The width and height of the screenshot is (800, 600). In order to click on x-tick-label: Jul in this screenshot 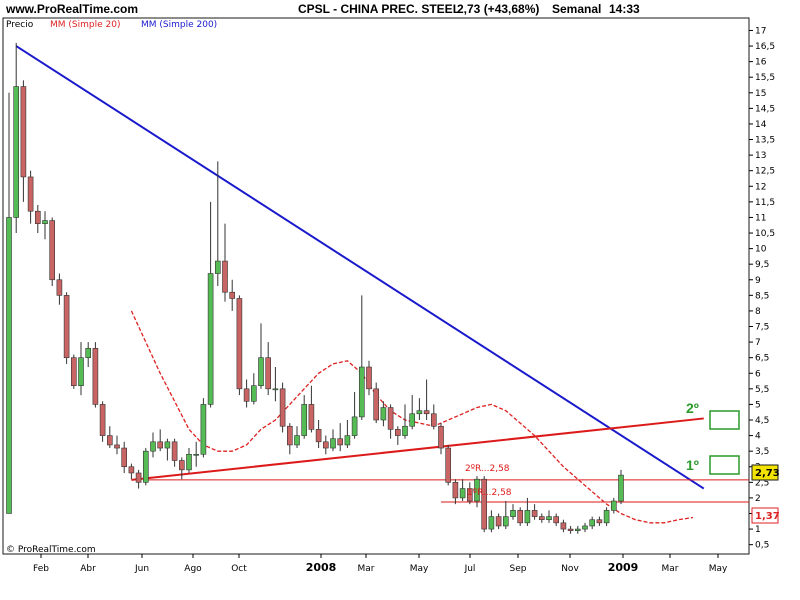, I will do `click(470, 569)`.